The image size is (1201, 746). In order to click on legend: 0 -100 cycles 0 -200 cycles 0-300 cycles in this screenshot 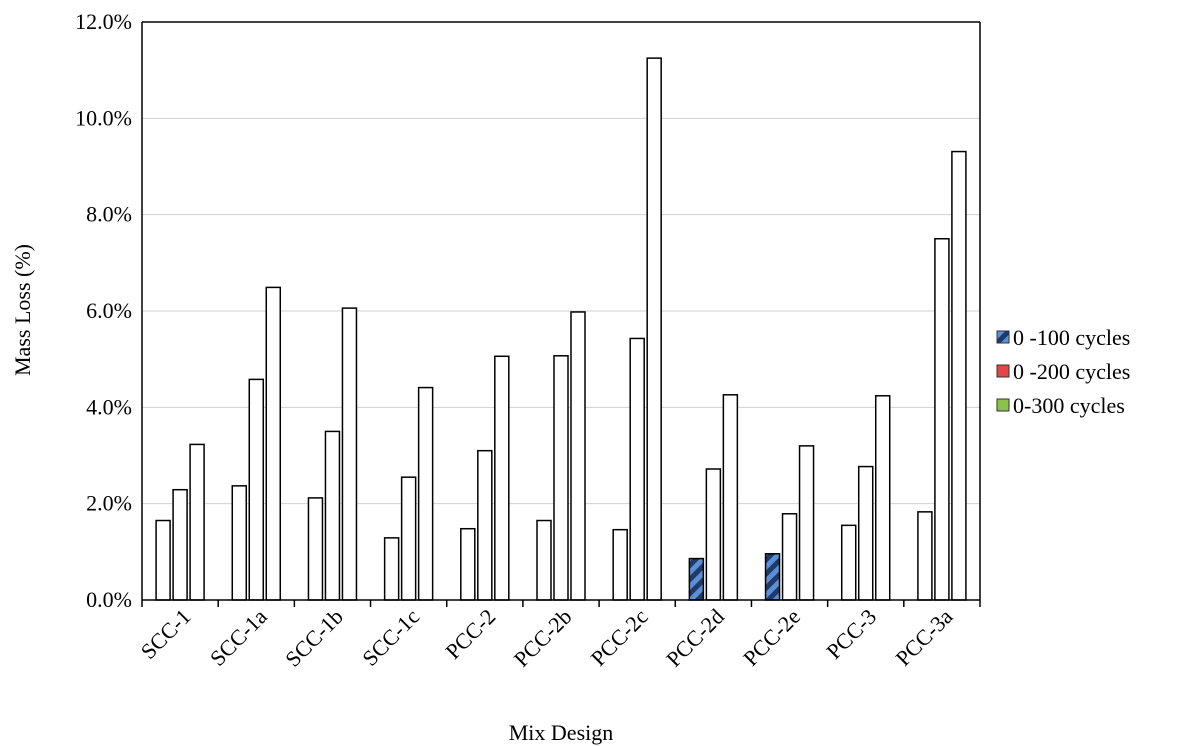, I will do `click(1063, 371)`.